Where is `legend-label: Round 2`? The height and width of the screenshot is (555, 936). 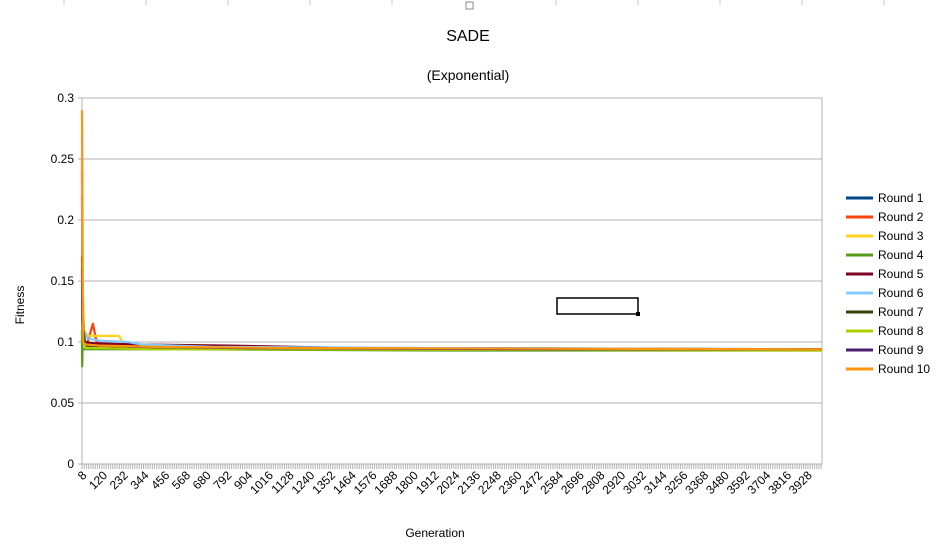
legend-label: Round 2 is located at coordinates (901, 217).